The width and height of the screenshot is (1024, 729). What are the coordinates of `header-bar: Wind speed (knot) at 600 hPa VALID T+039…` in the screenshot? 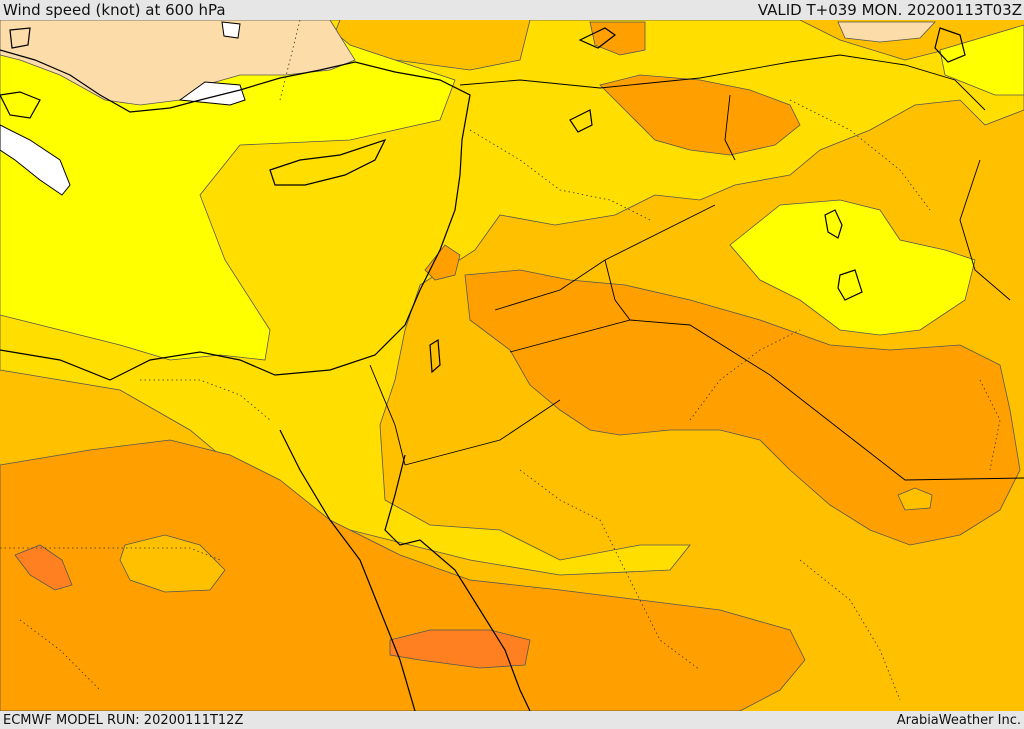 It's located at (512, 10).